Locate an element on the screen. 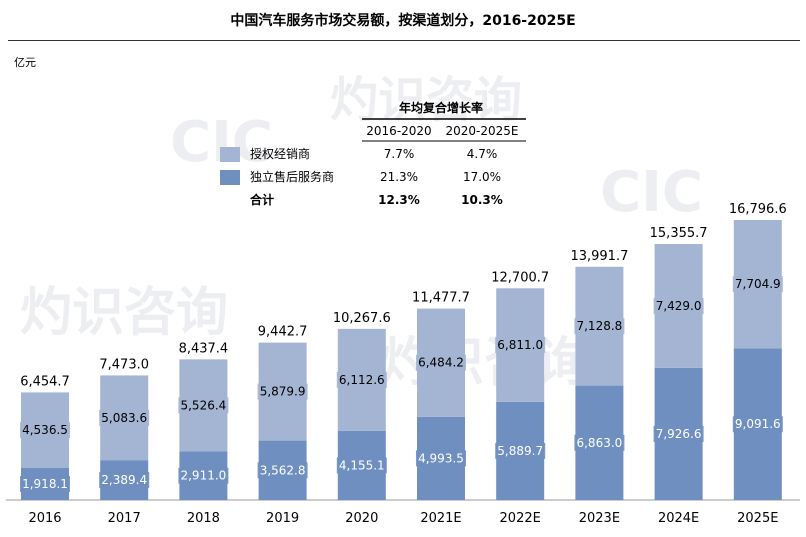 The image size is (806, 537). data-label-independent: 2,389.4 is located at coordinates (124, 480).